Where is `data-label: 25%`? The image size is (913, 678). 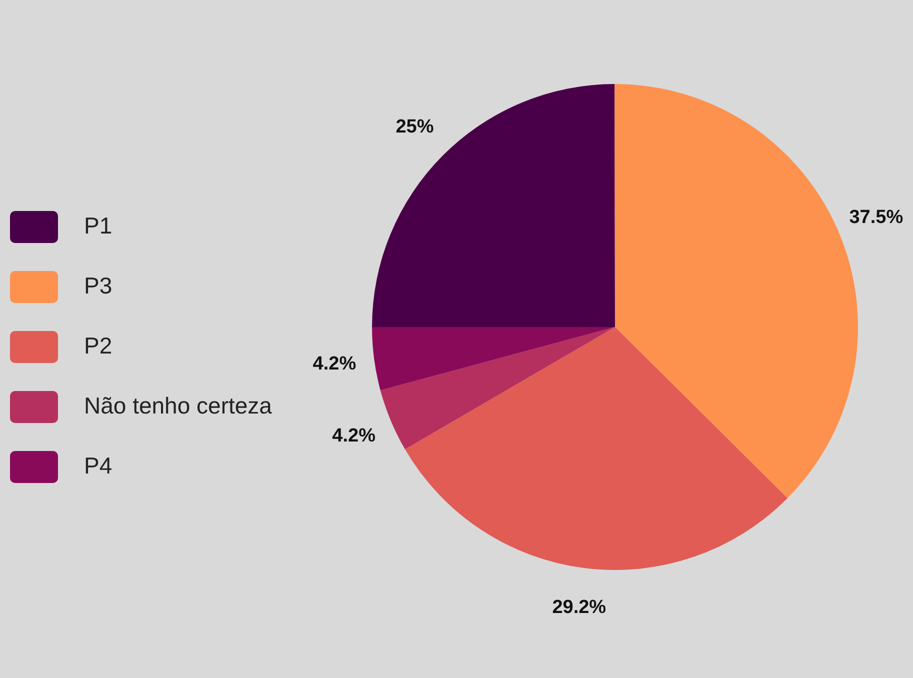 data-label: 25% is located at coordinates (415, 127).